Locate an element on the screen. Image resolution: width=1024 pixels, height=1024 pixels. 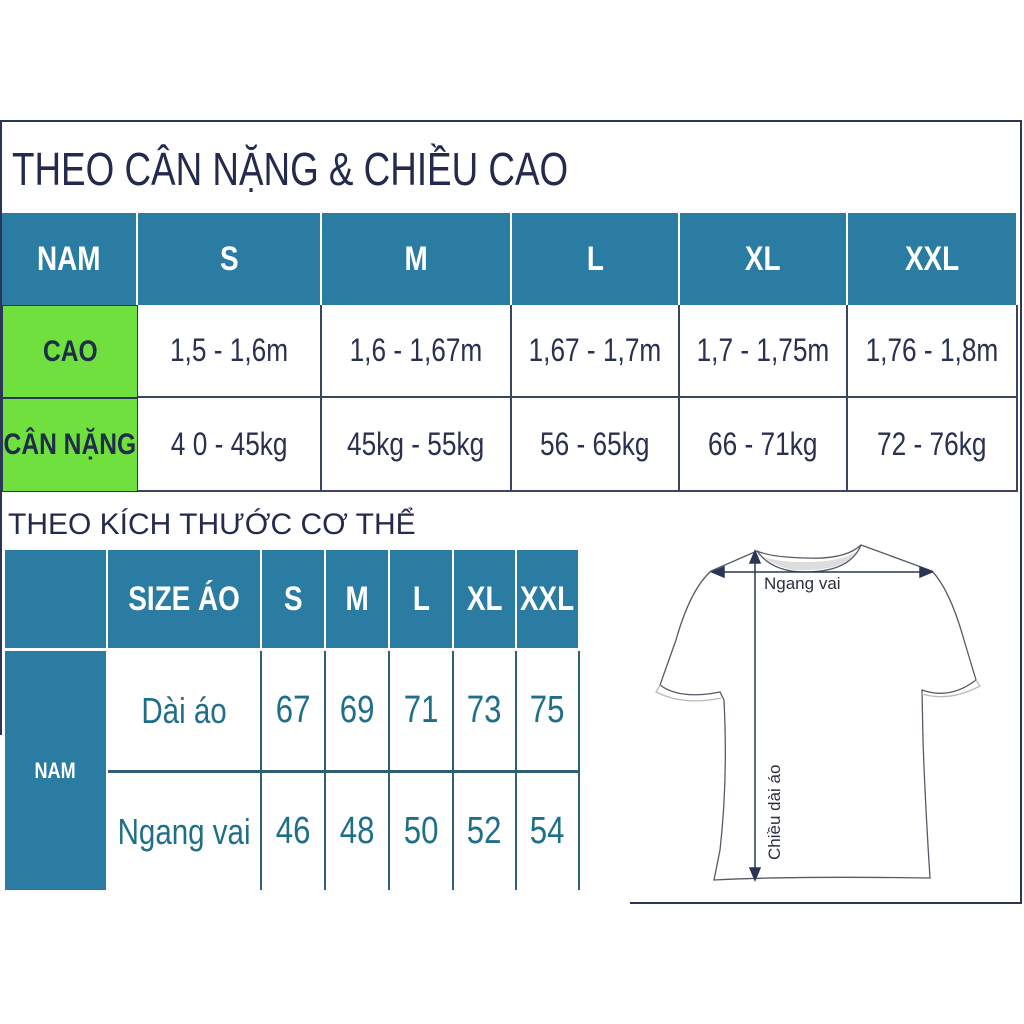
row-label: Ngang vai is located at coordinates (185, 831).